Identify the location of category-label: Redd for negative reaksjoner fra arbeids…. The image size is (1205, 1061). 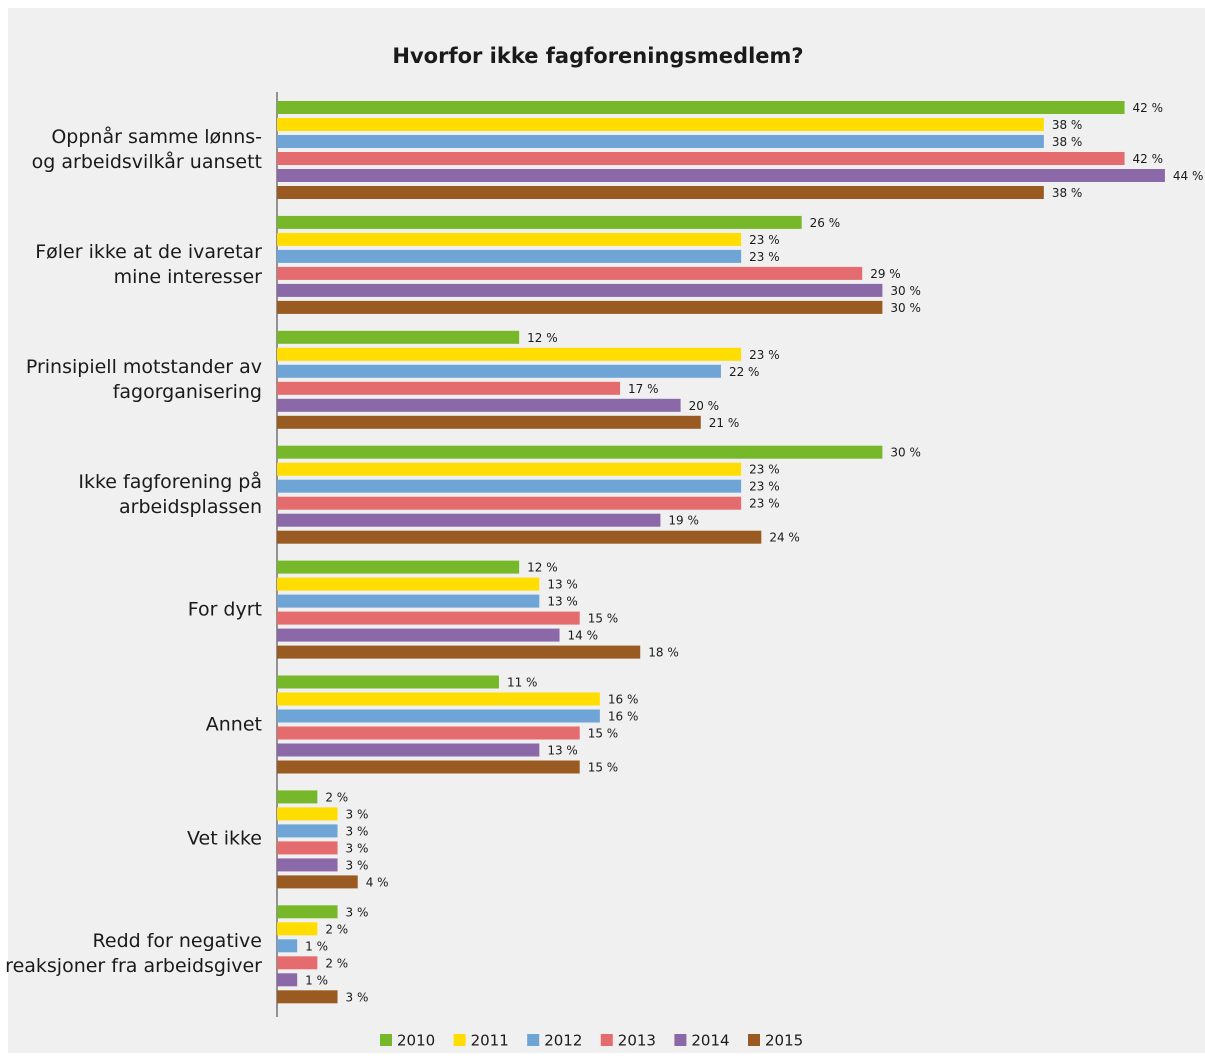
(133, 954).